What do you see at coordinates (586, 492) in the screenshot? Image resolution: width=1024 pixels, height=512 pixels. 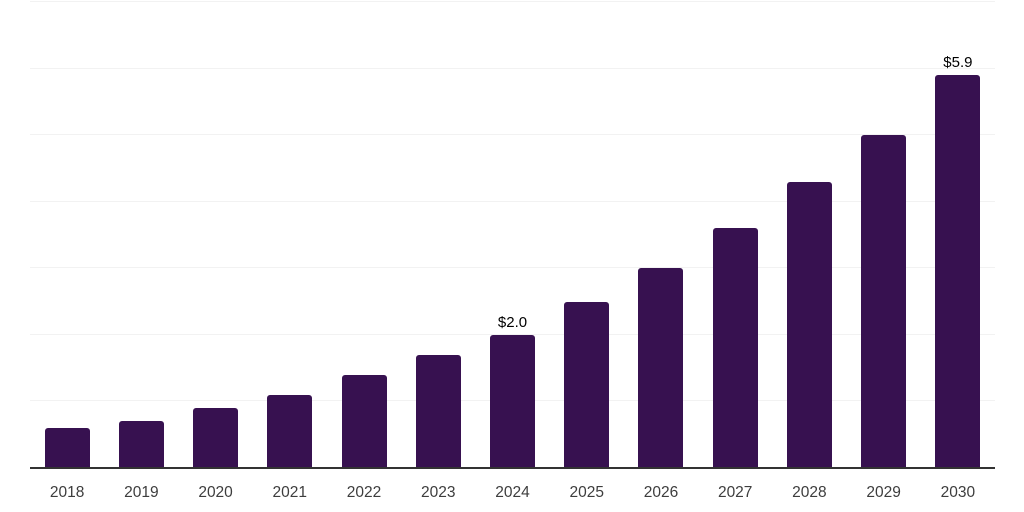 I see `x-tick-label-2025: 2025` at bounding box center [586, 492].